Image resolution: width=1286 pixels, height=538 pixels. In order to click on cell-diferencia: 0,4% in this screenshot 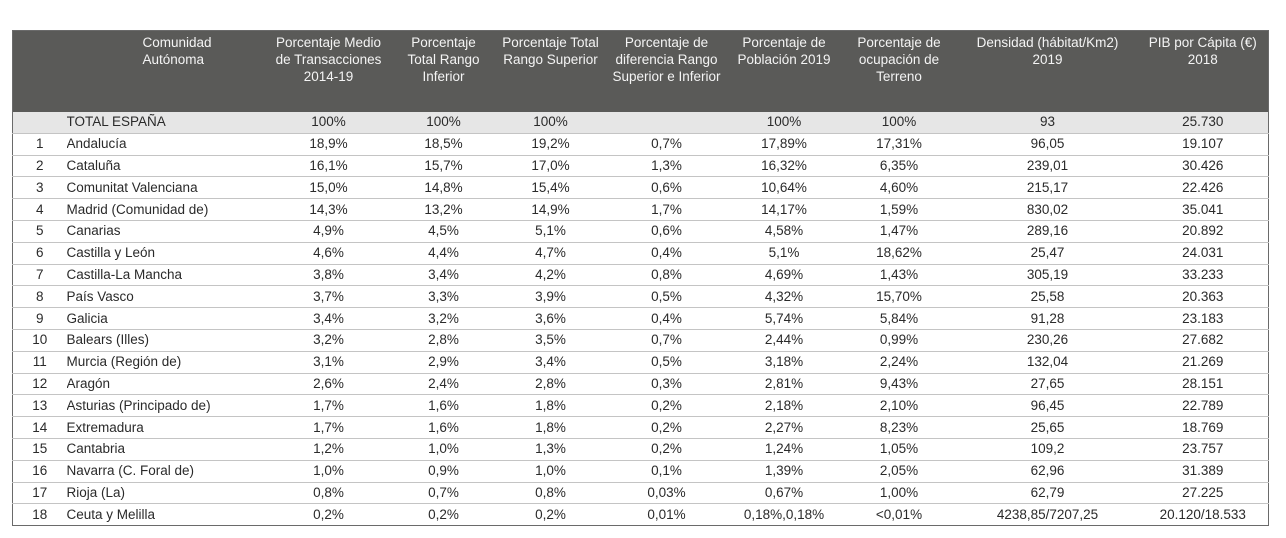, I will do `click(666, 318)`.